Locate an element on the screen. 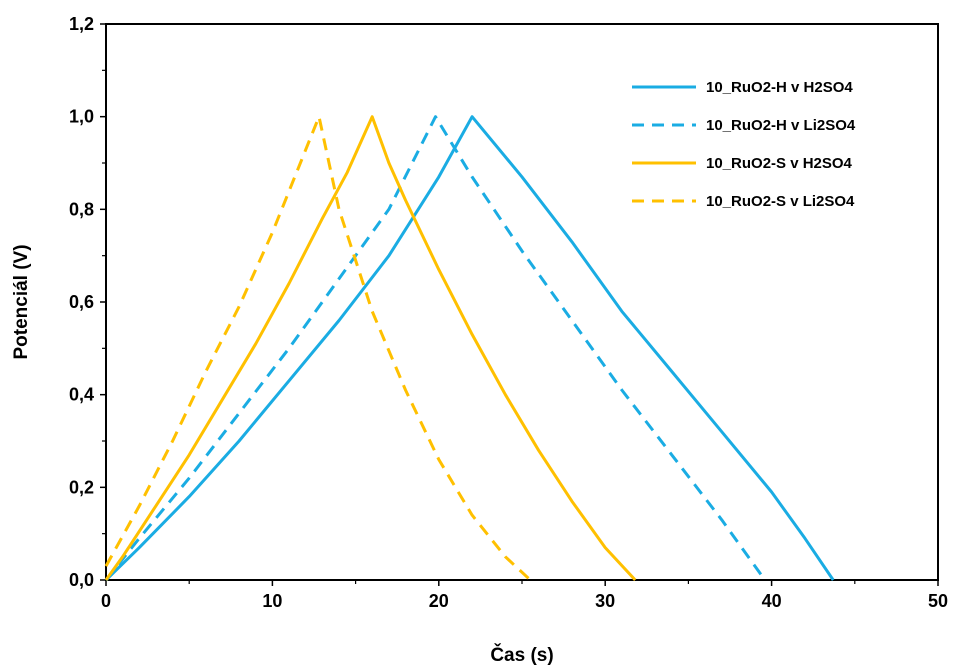 Image resolution: width=958 pixels, height=668 pixels. y-axis: 0,0 0,2 0,4 0,6 0,8 1,0 1,2 is located at coordinates (87, 302).